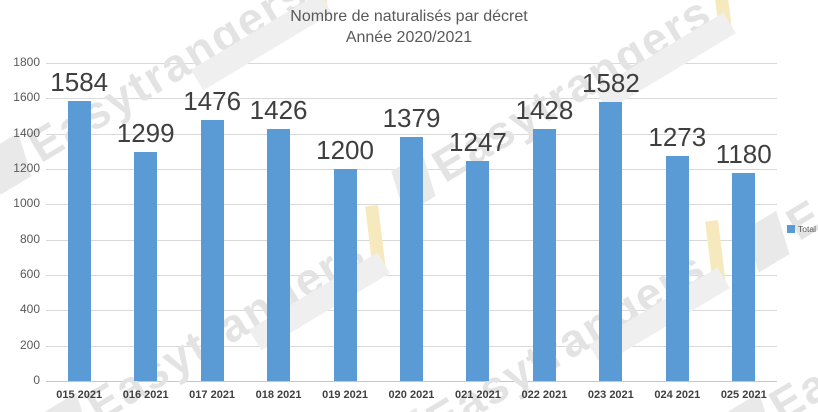 This screenshot has height=412, width=818. I want to click on bar-value-label: 1476, so click(212, 101).